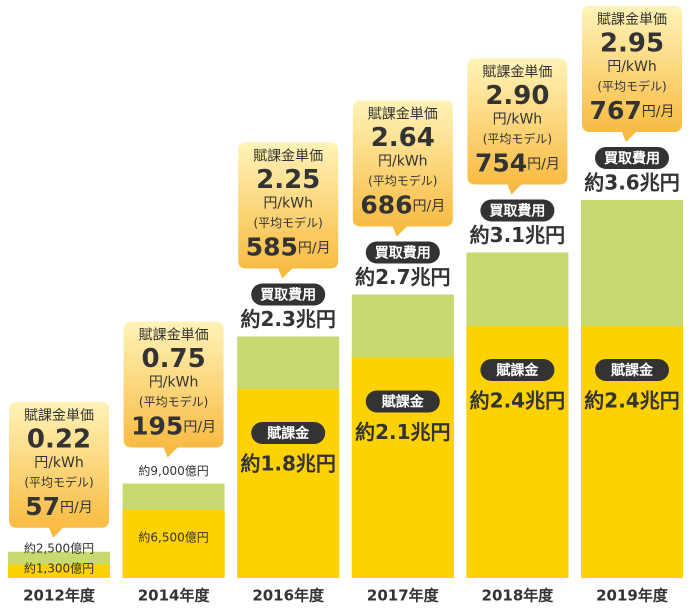 This screenshot has height=615, width=688. I want to click on unit-price: 2.25, so click(288, 180).